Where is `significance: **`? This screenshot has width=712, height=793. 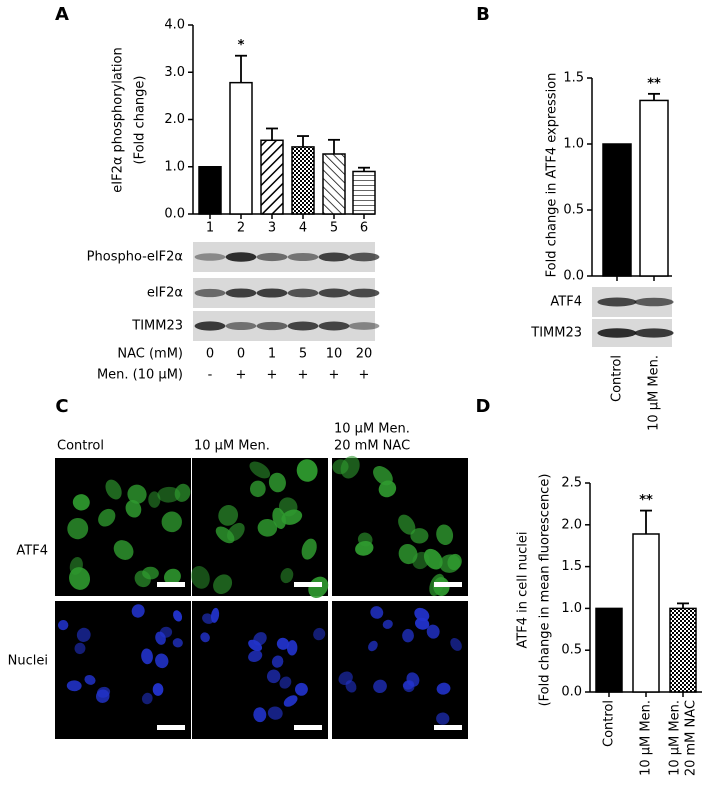
significance: ** is located at coordinates (646, 500).